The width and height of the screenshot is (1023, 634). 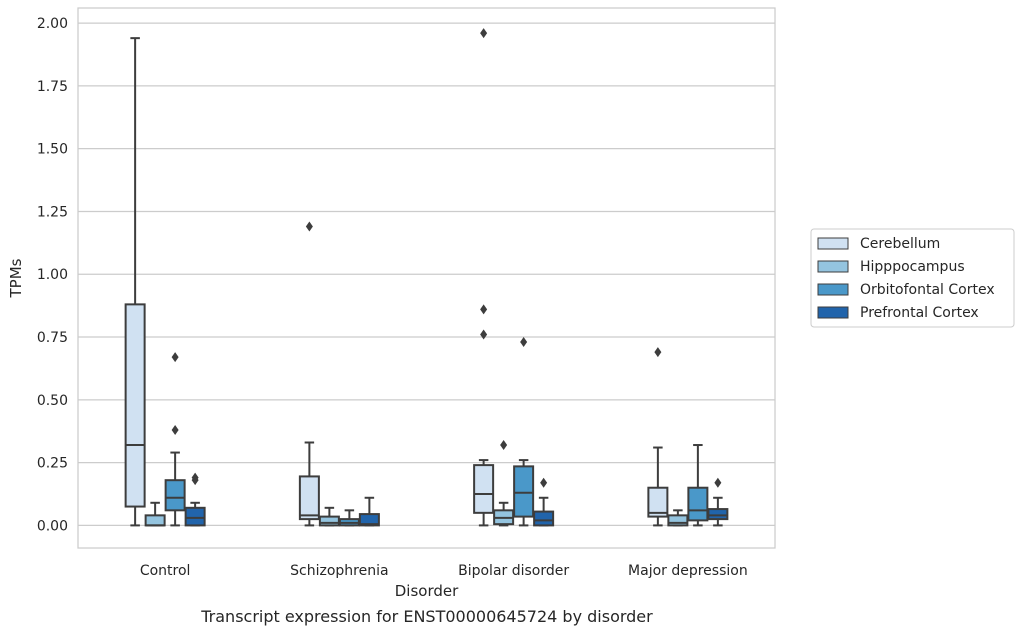 What do you see at coordinates (919, 313) in the screenshot?
I see `legend-entry-label: Prefrontal Cortex` at bounding box center [919, 313].